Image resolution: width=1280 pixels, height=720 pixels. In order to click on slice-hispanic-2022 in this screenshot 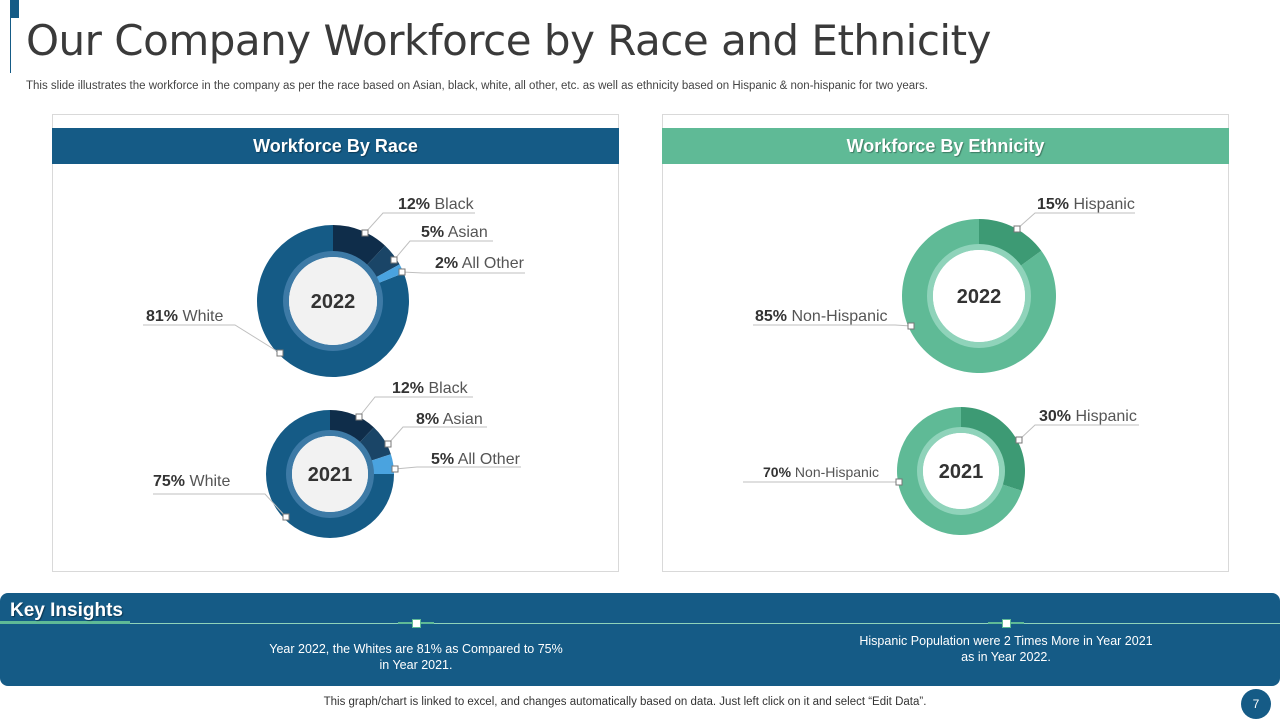, I will do `click(1010, 243)`.